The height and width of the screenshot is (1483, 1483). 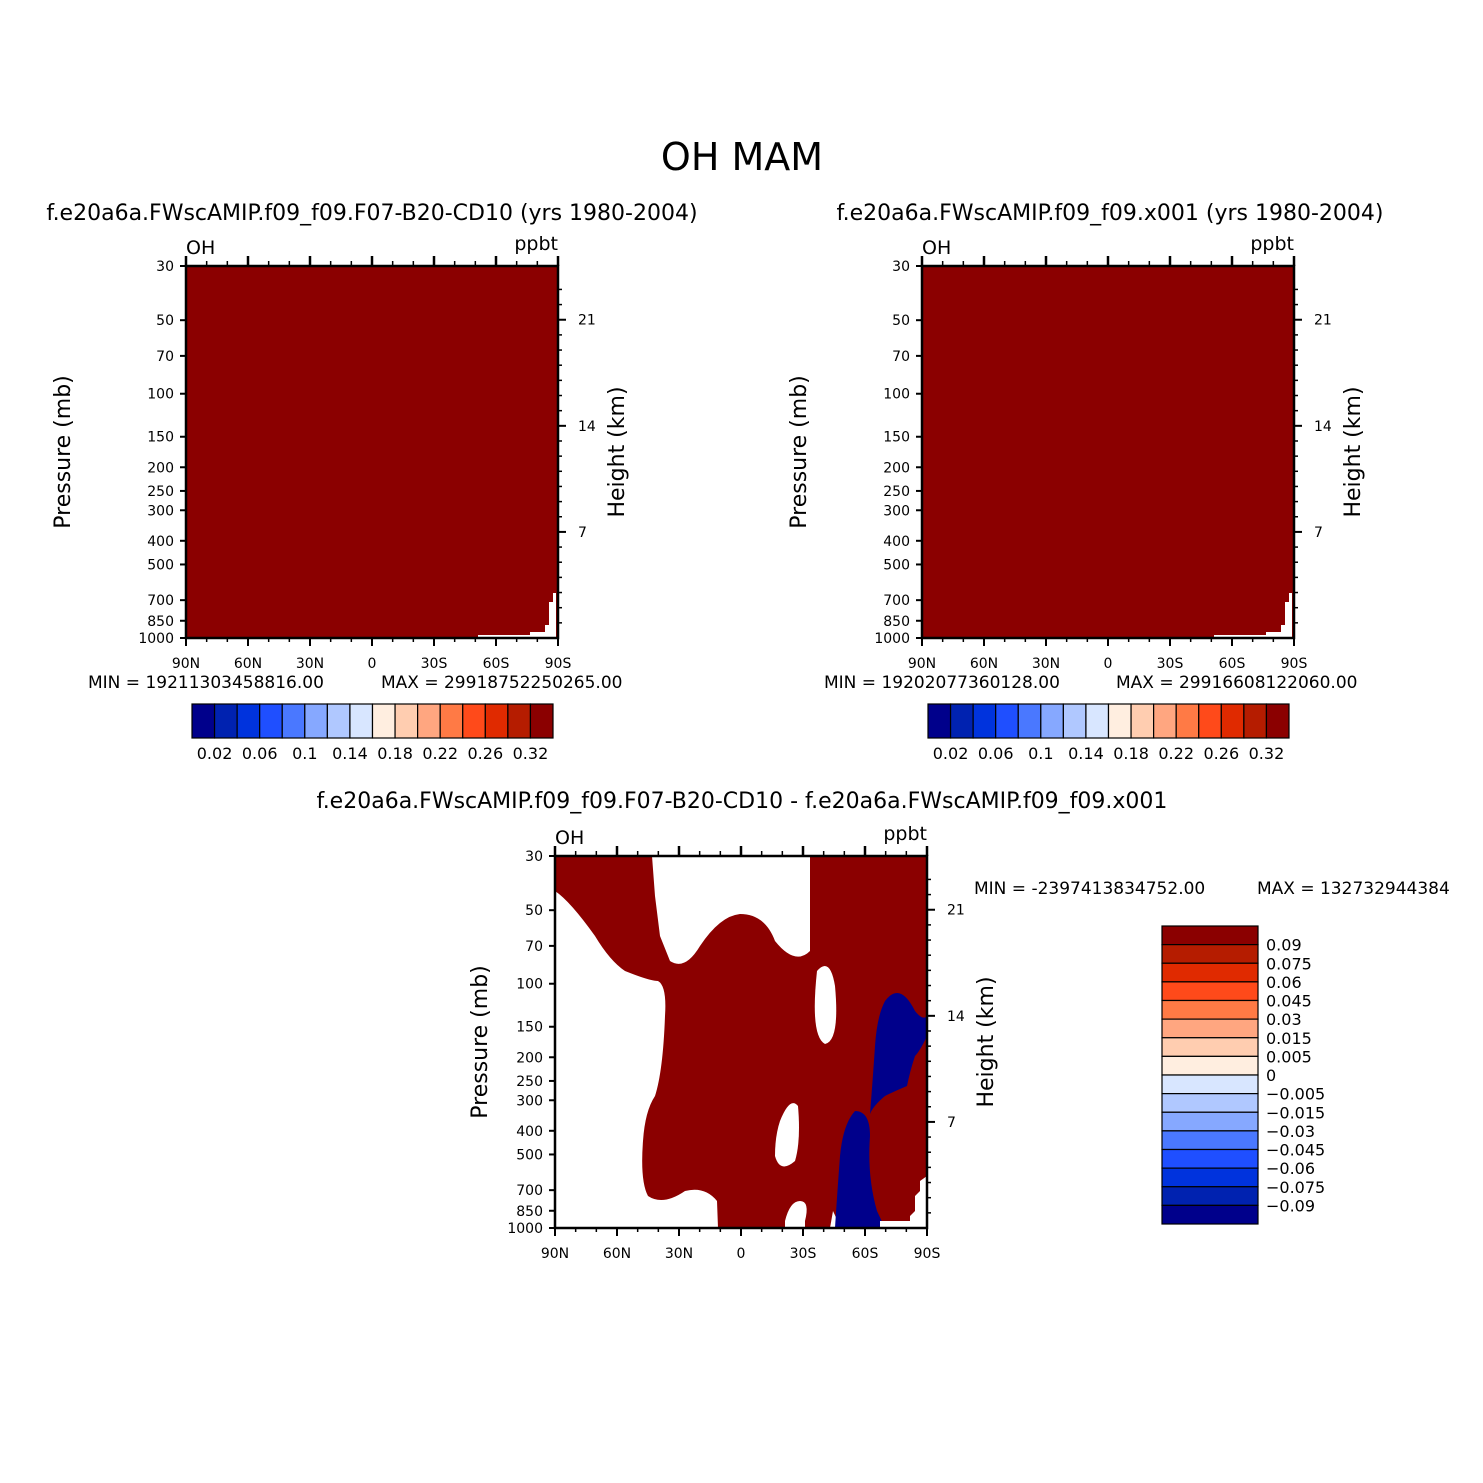 I want to click on latitude-tick-label: 90N, so click(x=922, y=664).